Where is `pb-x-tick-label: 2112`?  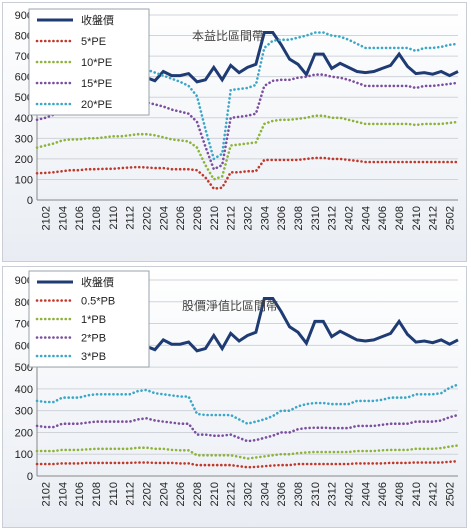 pb-x-tick-label: 2112 is located at coordinates (131, 494).